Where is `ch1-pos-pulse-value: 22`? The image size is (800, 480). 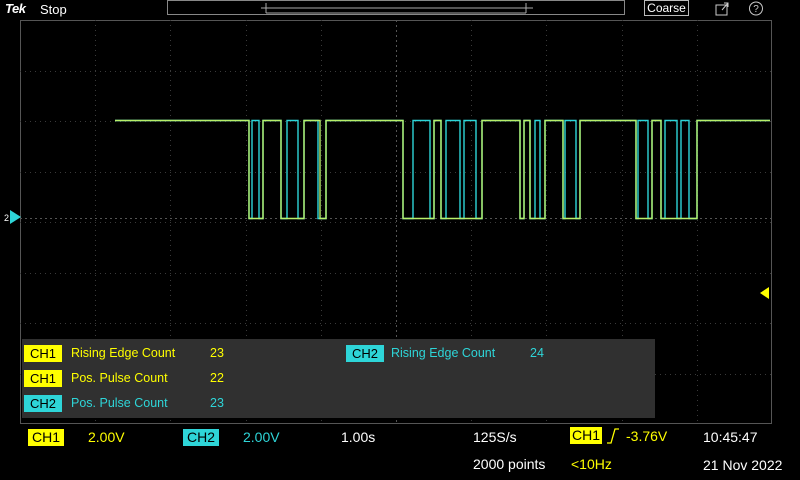 ch1-pos-pulse-value: 22 is located at coordinates (217, 378).